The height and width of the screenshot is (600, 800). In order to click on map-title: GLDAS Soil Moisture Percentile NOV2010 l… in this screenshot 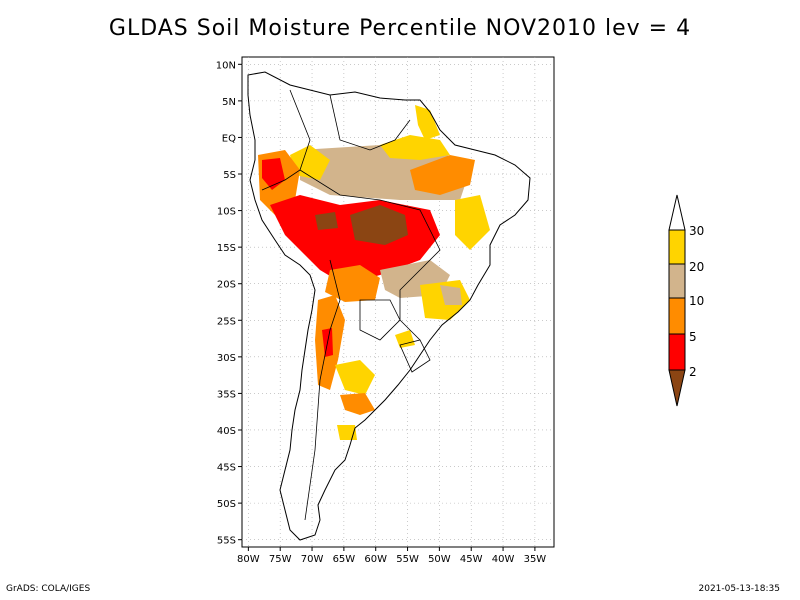, I will do `click(400, 28)`.